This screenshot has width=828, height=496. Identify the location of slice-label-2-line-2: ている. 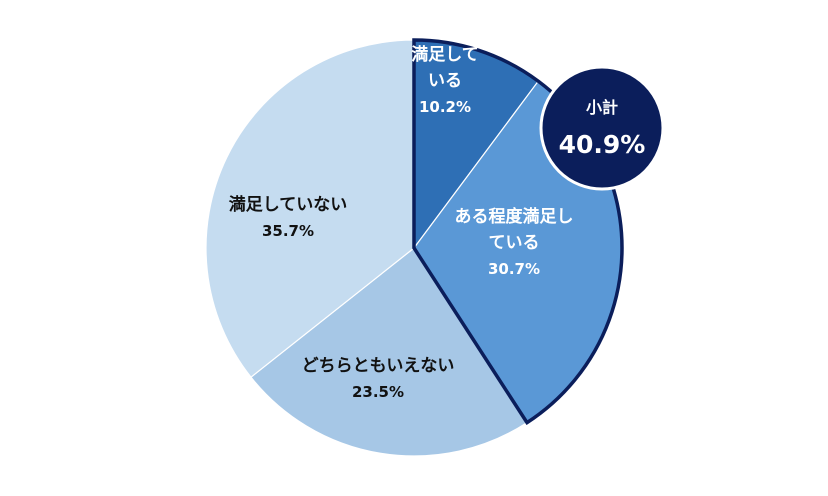
(514, 243).